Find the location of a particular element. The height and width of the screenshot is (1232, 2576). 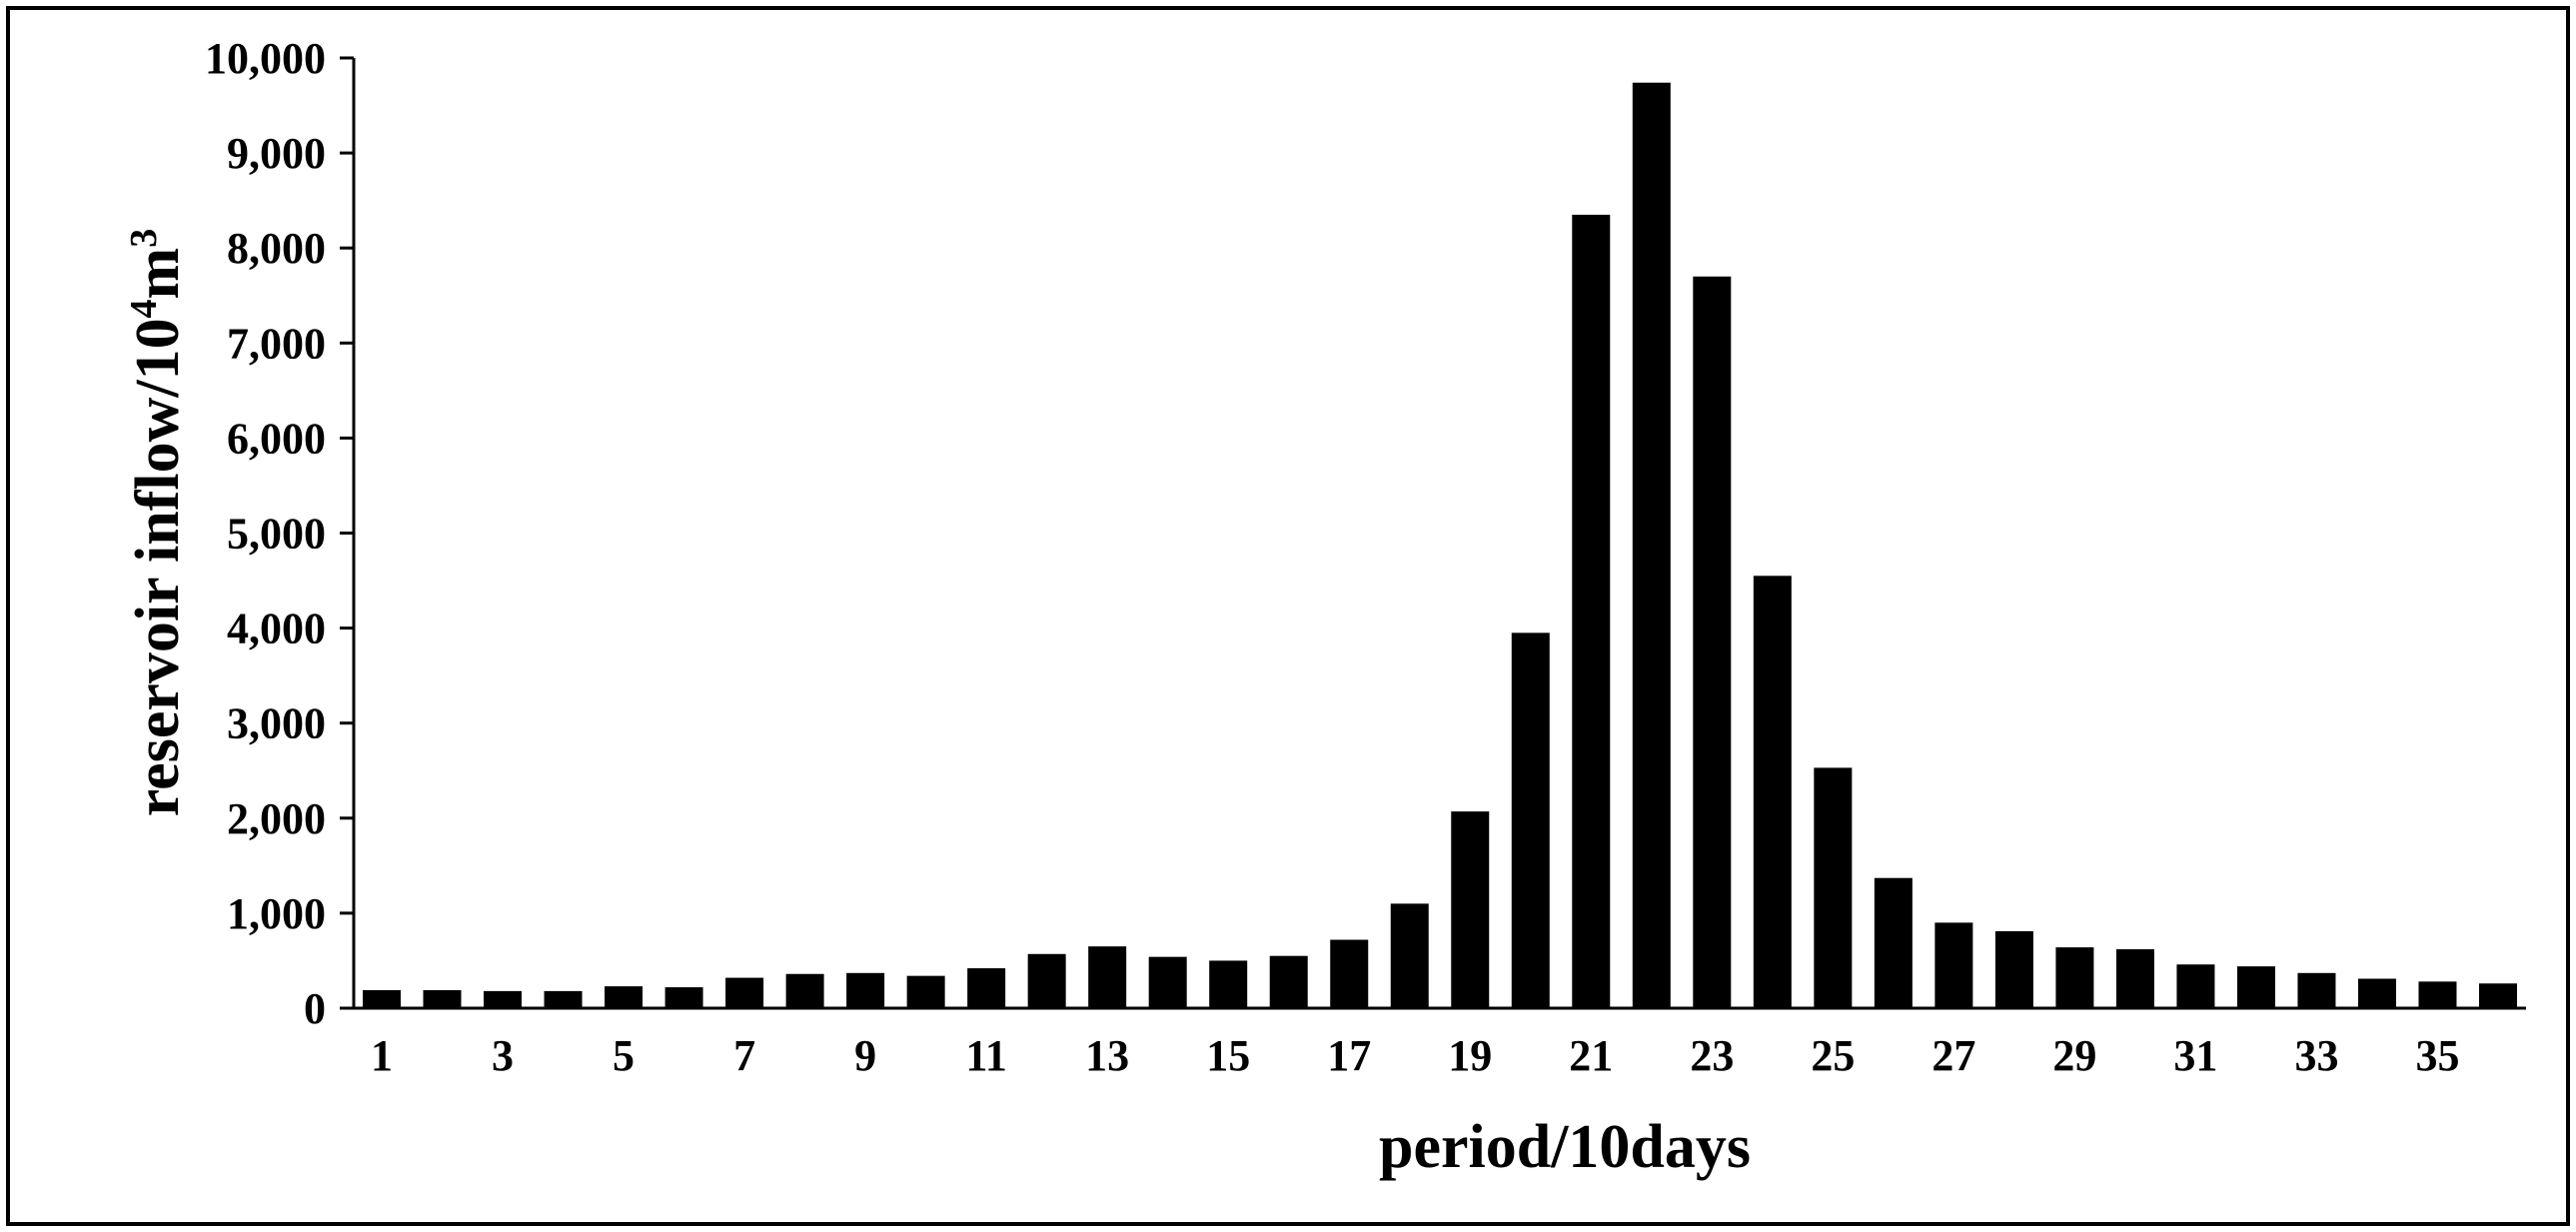

y-tick-label: 7,000 is located at coordinates (276, 343).